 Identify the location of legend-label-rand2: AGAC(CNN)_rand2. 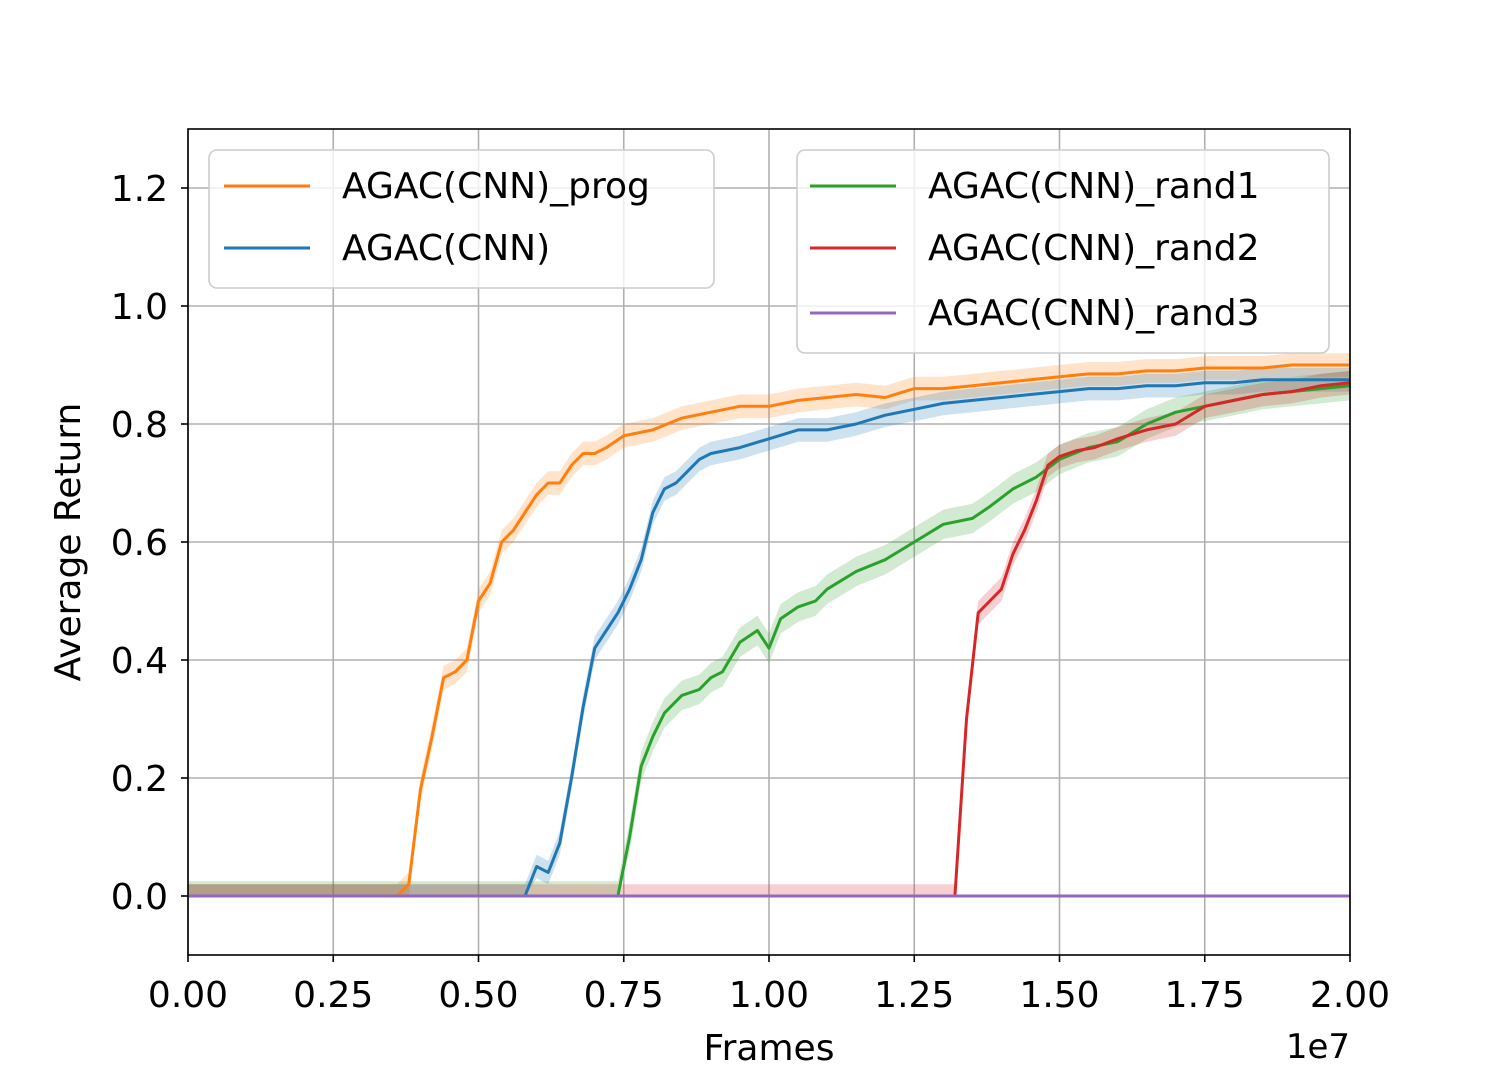
(1094, 248).